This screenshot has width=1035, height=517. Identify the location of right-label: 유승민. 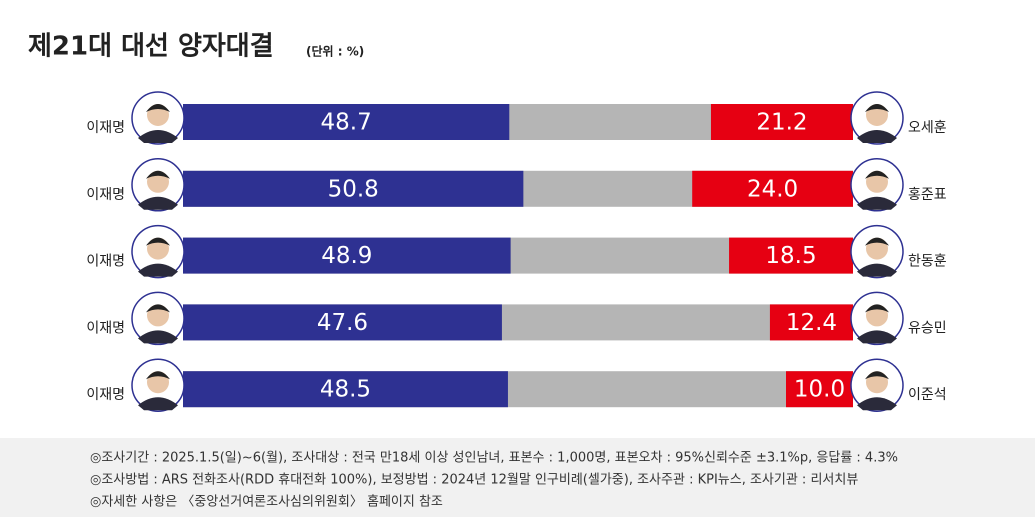
(927, 328).